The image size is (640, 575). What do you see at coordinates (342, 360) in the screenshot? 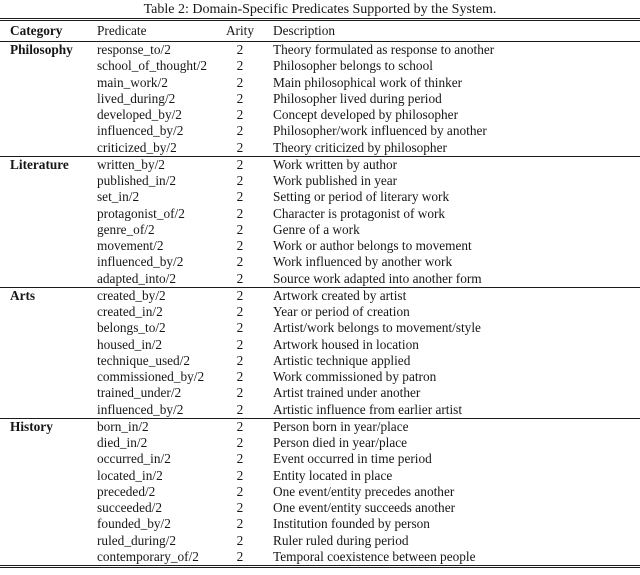
I see `cell-description: Artistic technique applied` at bounding box center [342, 360].